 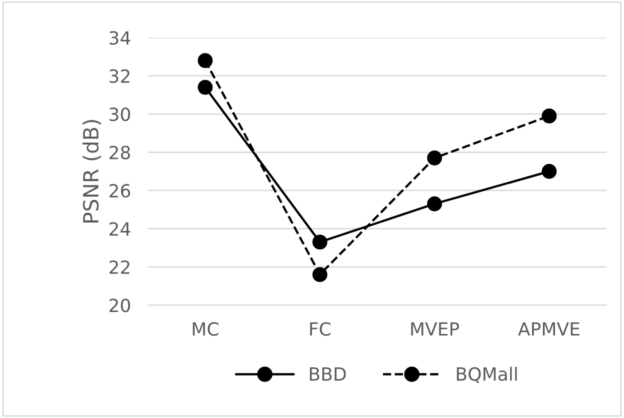 What do you see at coordinates (549, 329) in the screenshot?
I see `x-tick-label: APMVE` at bounding box center [549, 329].